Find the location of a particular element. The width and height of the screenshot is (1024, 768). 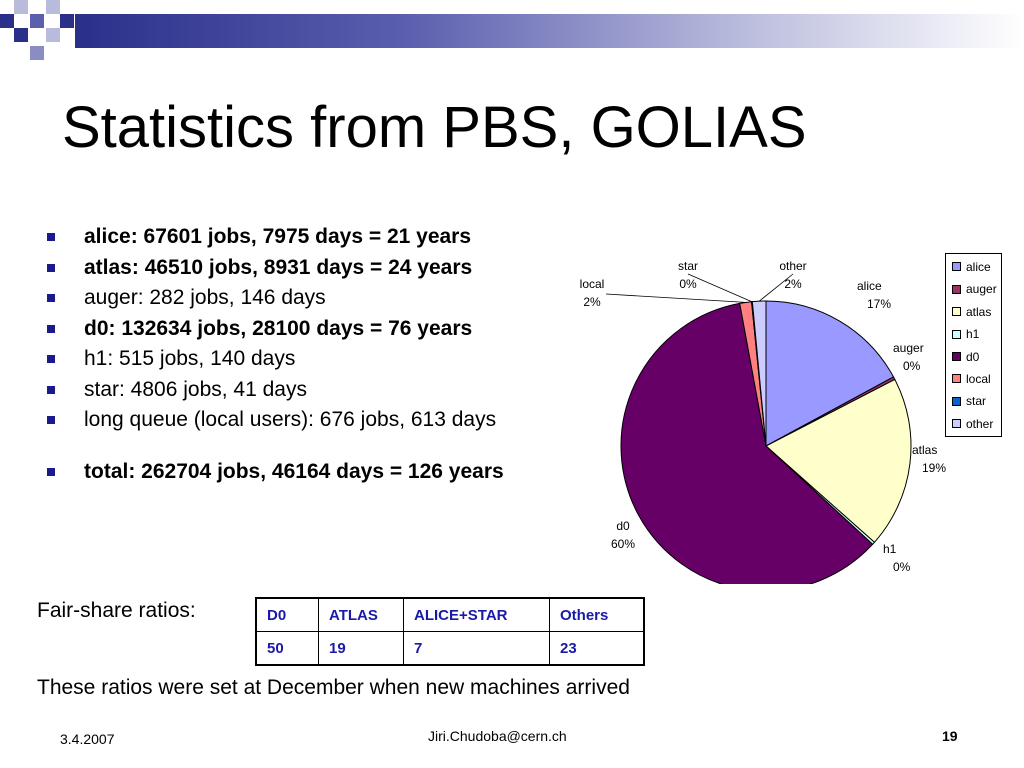

bullet-item: h1: 515 jobs, 140 days is located at coordinates (304, 358).